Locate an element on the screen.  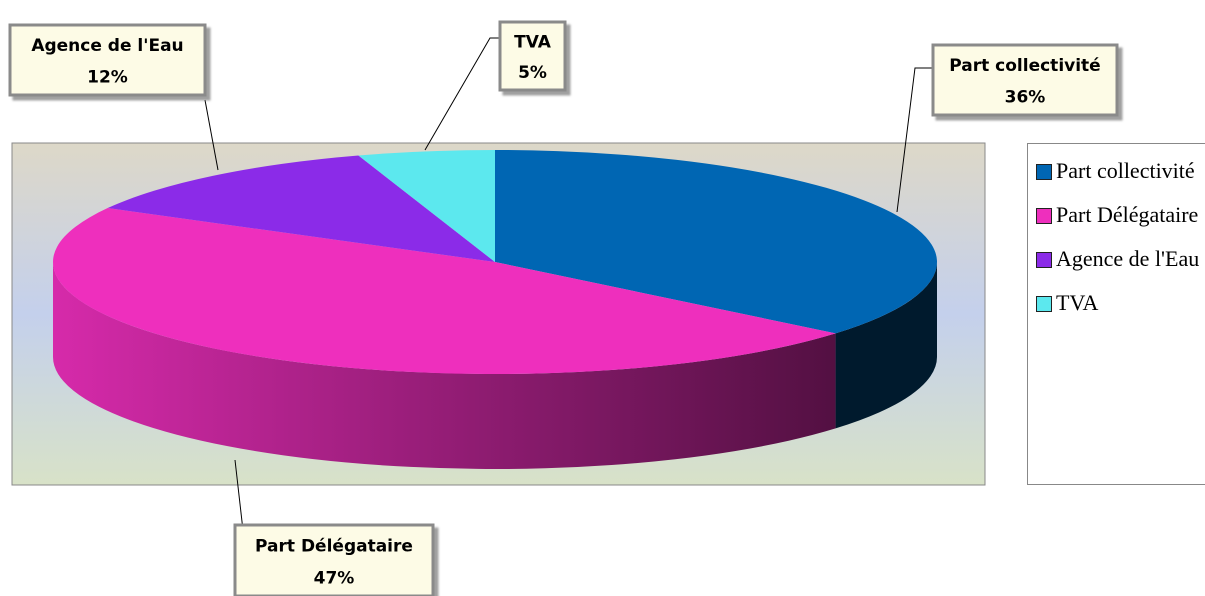
label-name: Agence de l'Eau is located at coordinates (107, 46).